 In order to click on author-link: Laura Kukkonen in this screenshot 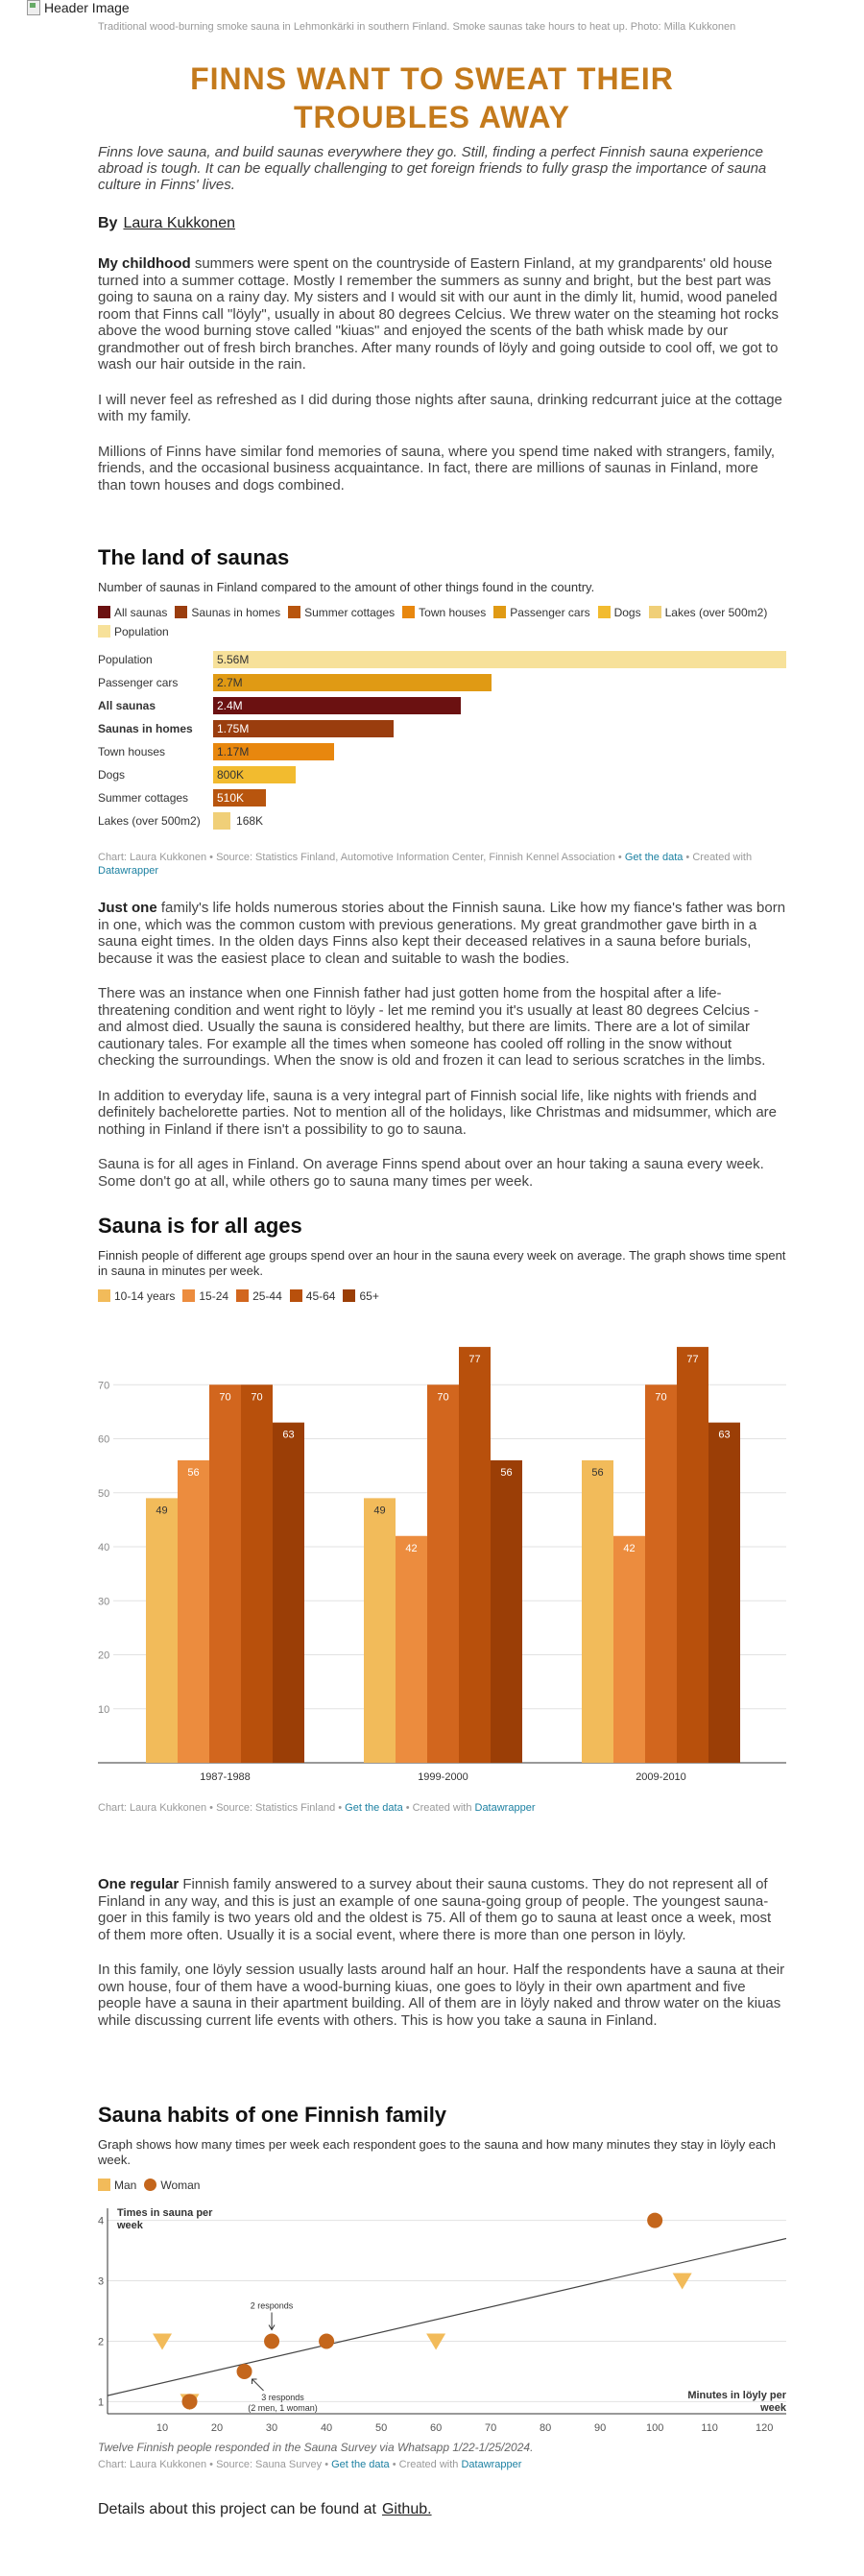, I will do `click(179, 223)`.